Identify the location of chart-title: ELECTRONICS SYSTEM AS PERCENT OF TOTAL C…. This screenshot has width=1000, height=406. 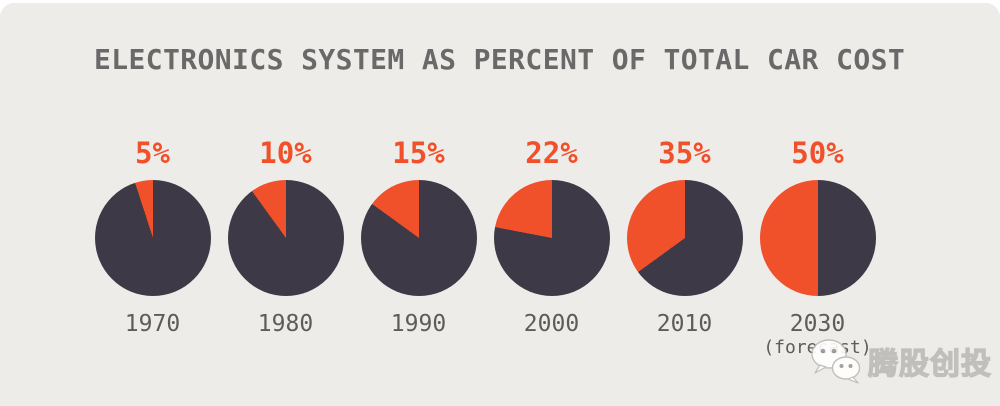
(500, 59).